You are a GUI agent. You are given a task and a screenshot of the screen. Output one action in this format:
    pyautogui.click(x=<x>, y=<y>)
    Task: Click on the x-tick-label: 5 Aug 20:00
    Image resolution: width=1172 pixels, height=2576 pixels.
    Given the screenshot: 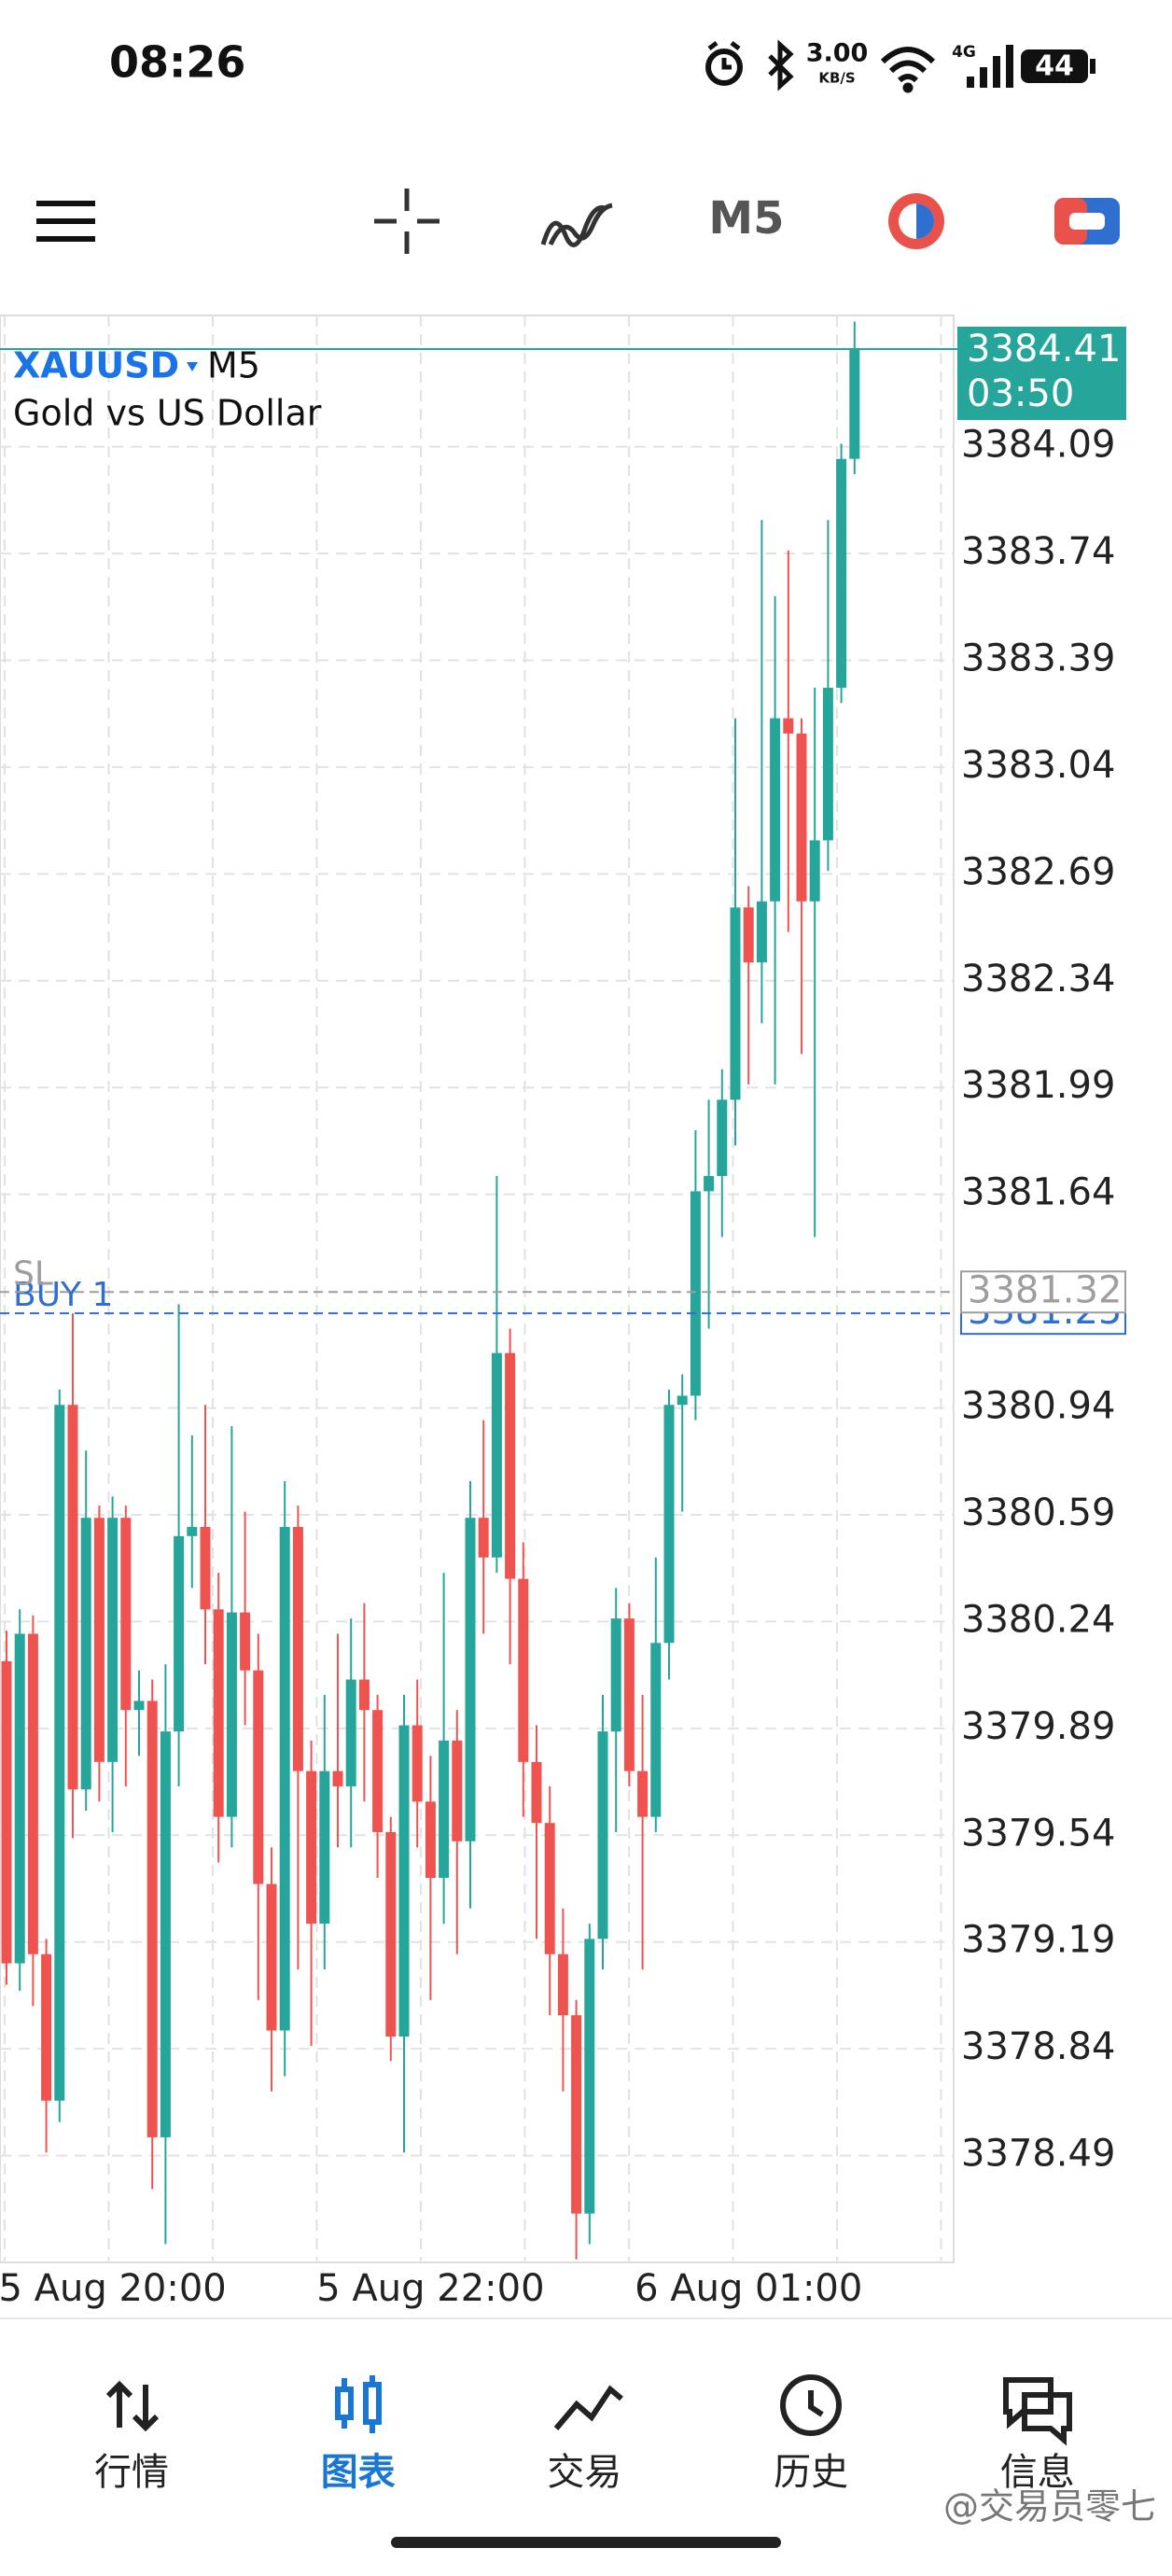 What is the action you would take?
    pyautogui.click(x=113, y=2288)
    